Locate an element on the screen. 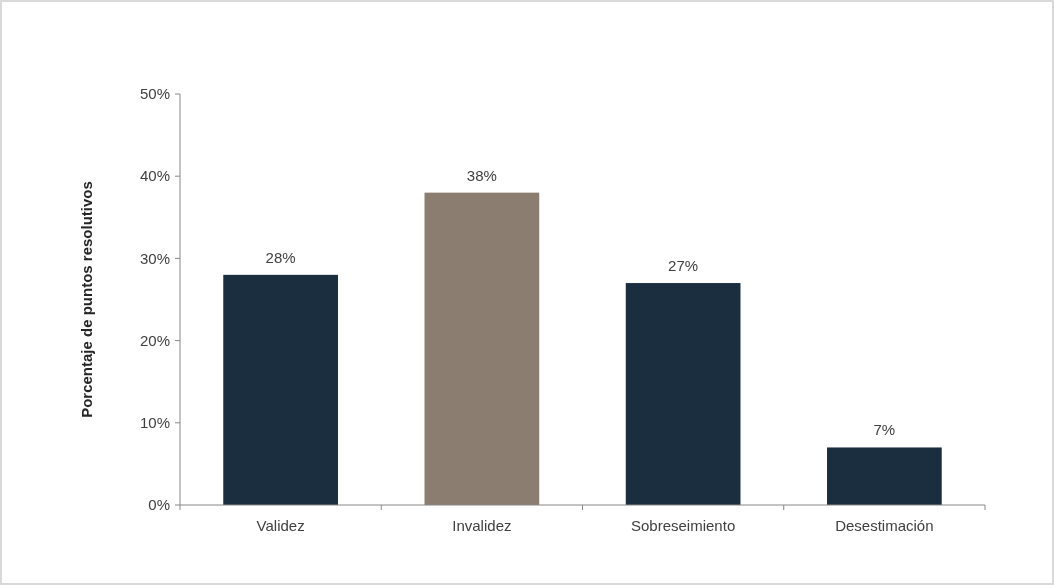  y-tick-label: 30% is located at coordinates (154, 258).